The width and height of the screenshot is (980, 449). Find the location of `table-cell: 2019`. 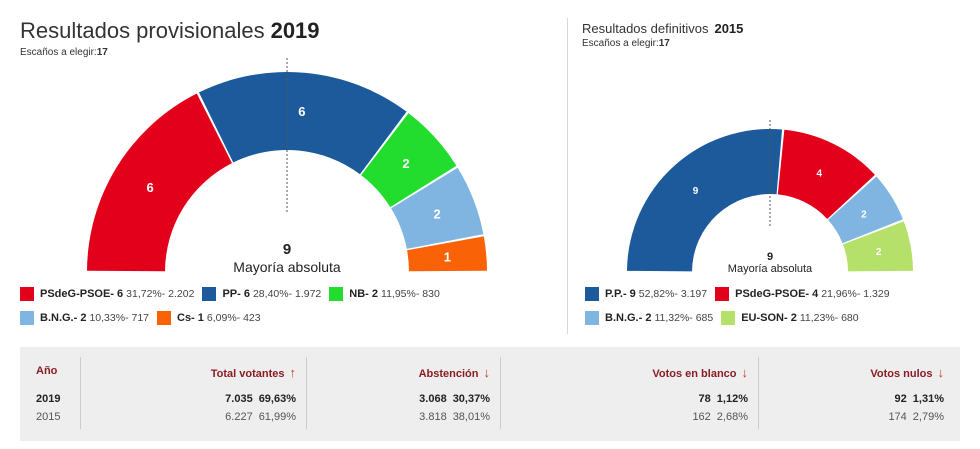

table-cell: 2019 is located at coordinates (48, 399).